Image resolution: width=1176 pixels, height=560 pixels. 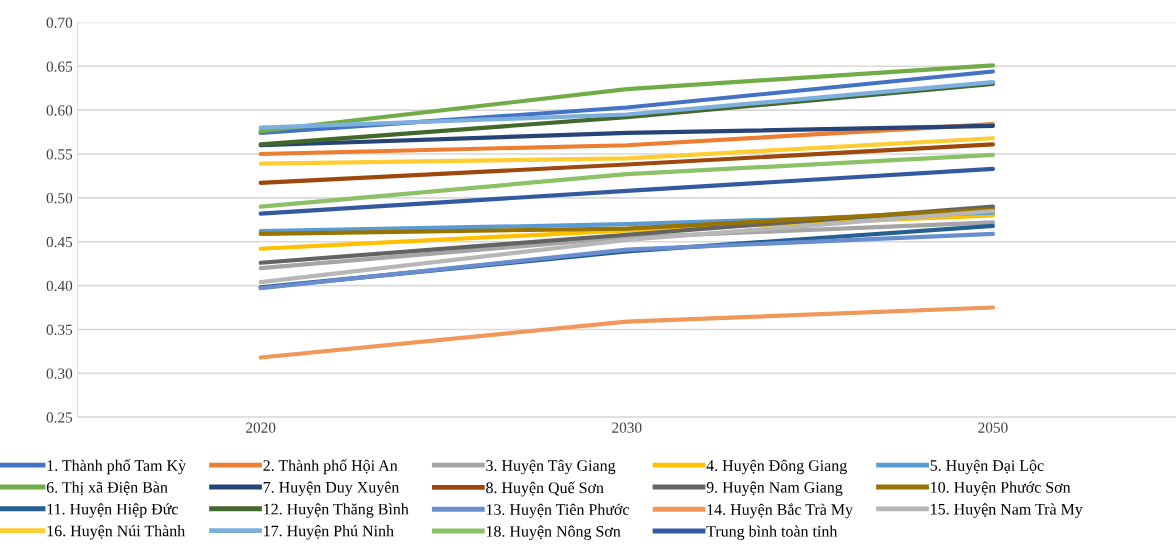 I want to click on legend-label: 16. Huyện Núi Thành, so click(x=116, y=532).